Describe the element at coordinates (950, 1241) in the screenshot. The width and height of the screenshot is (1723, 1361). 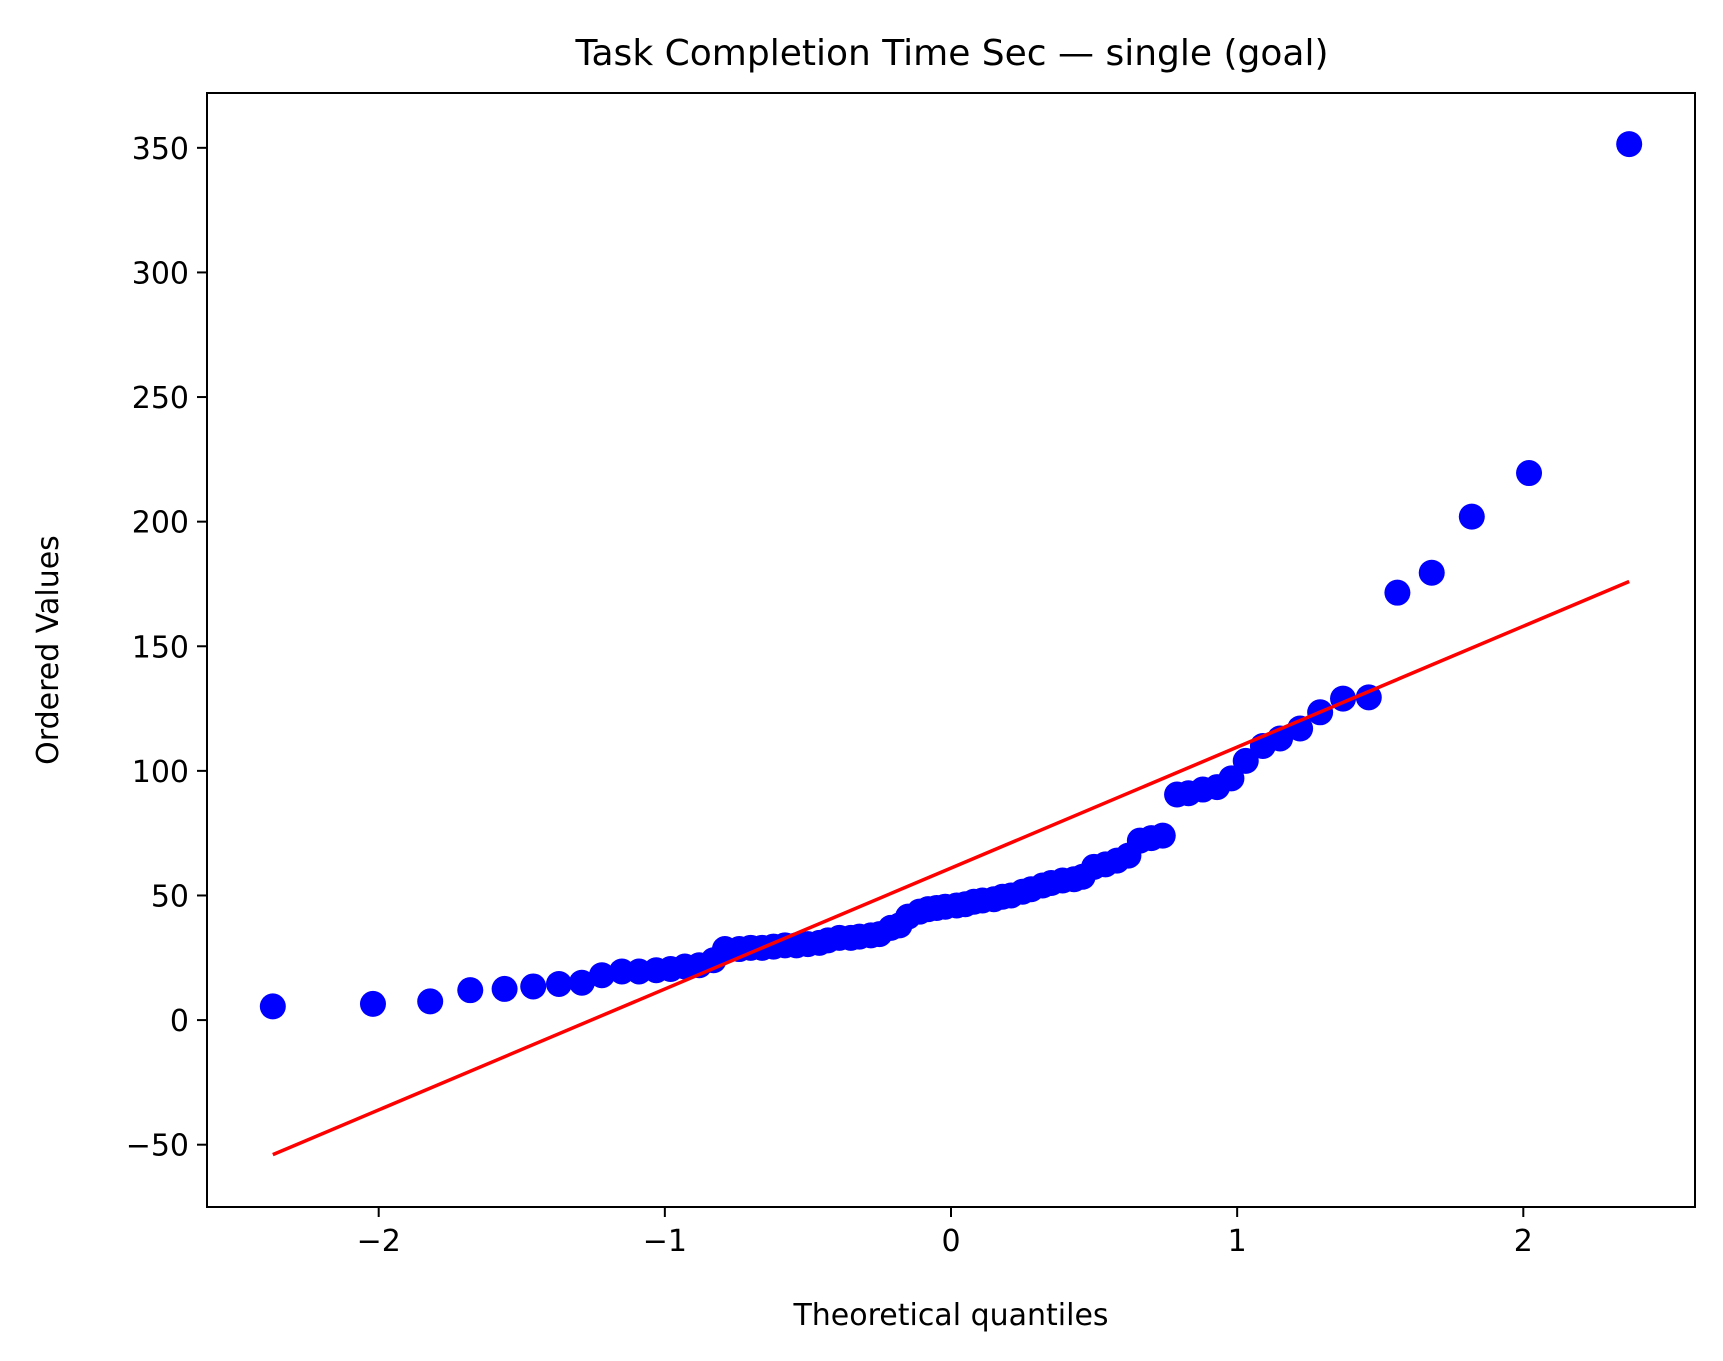
I see `x-tick-label: 0` at that location.